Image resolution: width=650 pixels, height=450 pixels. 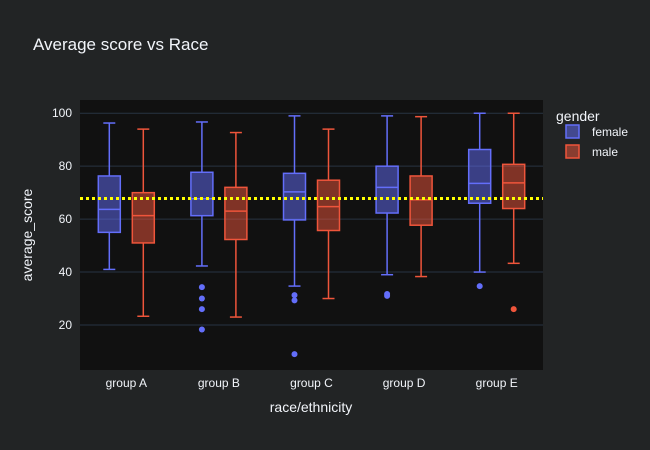 I want to click on y-tick-label: 80, so click(x=66, y=166).